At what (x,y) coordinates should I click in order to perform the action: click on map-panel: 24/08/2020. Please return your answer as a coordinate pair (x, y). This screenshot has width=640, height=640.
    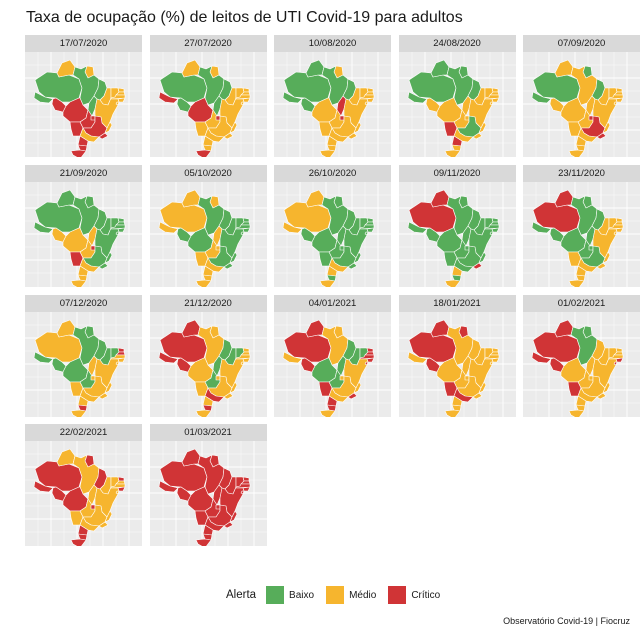
    Looking at the image, I should click on (457, 96).